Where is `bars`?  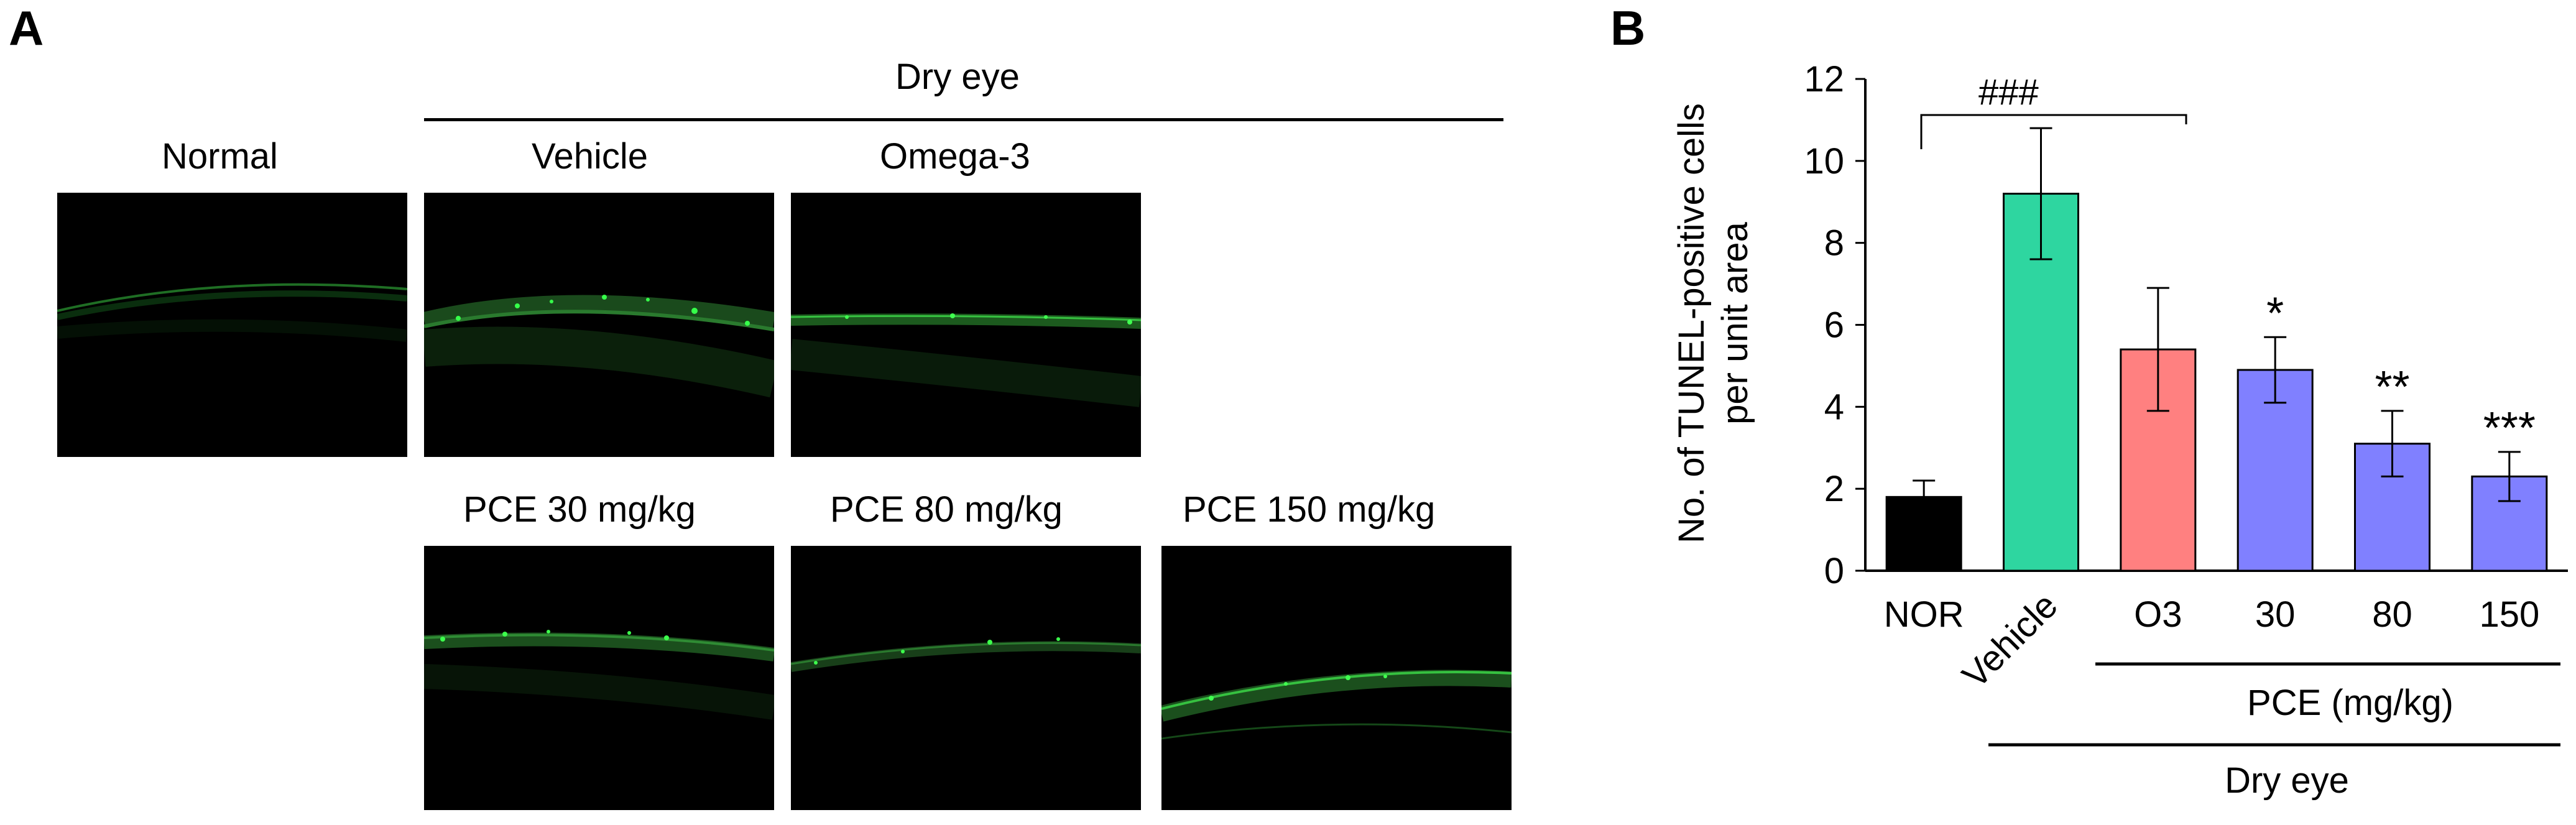
bars is located at coordinates (2216, 382).